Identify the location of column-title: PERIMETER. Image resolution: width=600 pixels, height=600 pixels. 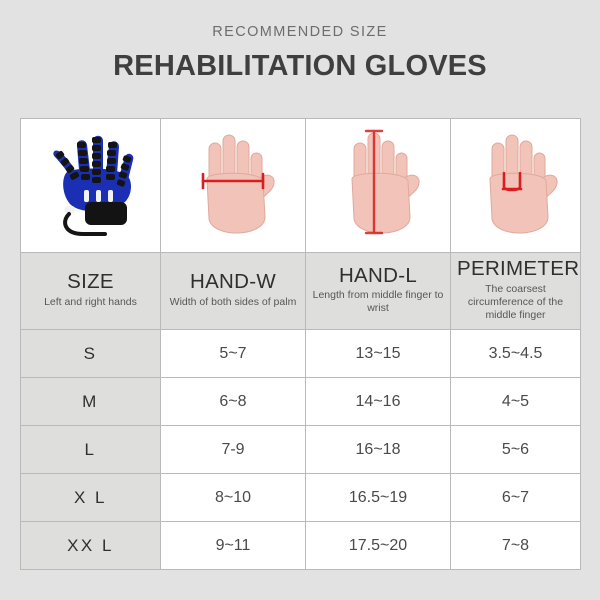
(518, 269).